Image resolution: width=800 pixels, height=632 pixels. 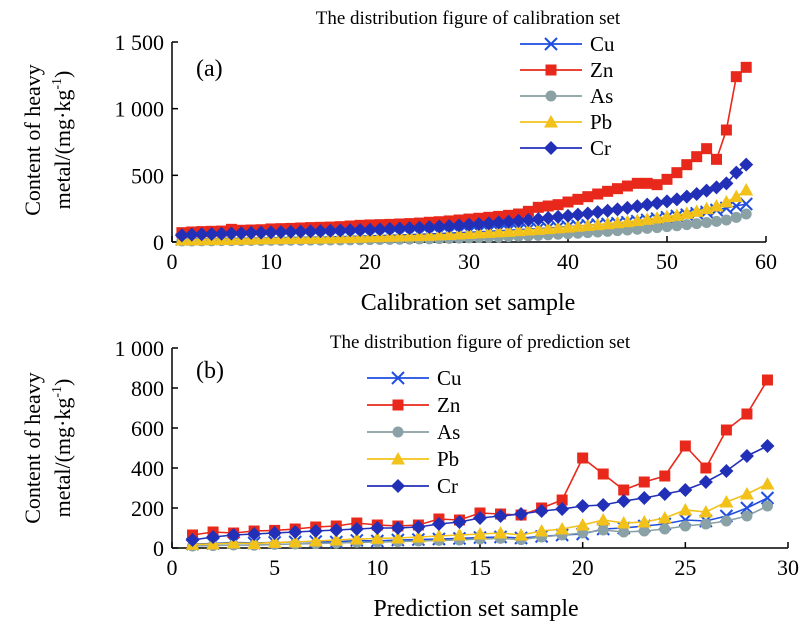 I want to click on panel-b-ytick-label: 200, so click(x=147, y=508).